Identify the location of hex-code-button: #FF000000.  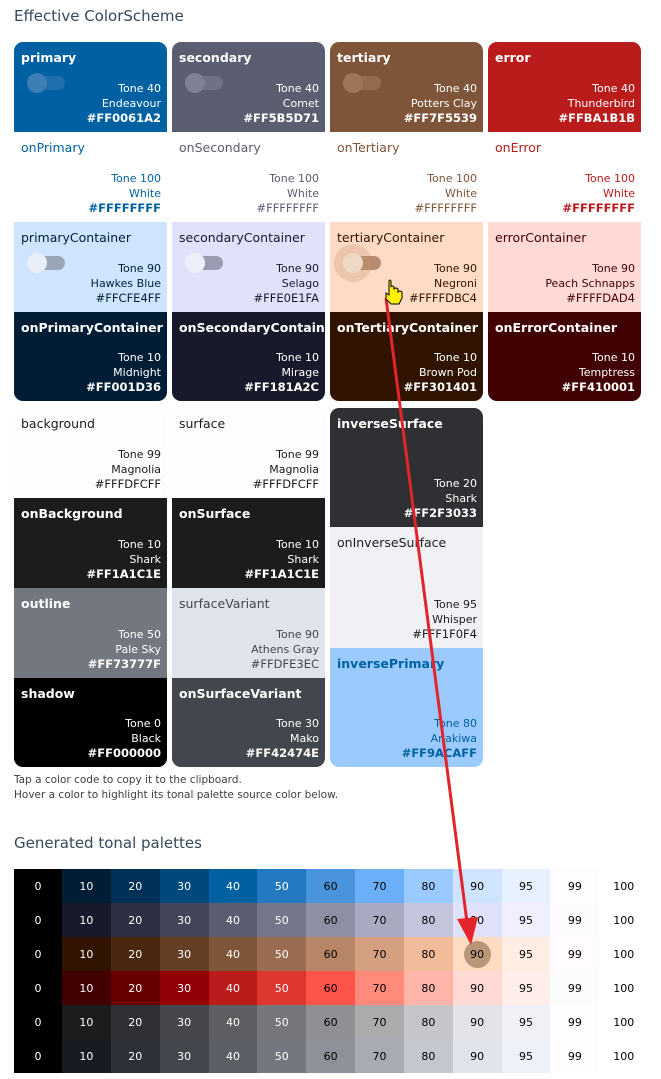
(124, 753).